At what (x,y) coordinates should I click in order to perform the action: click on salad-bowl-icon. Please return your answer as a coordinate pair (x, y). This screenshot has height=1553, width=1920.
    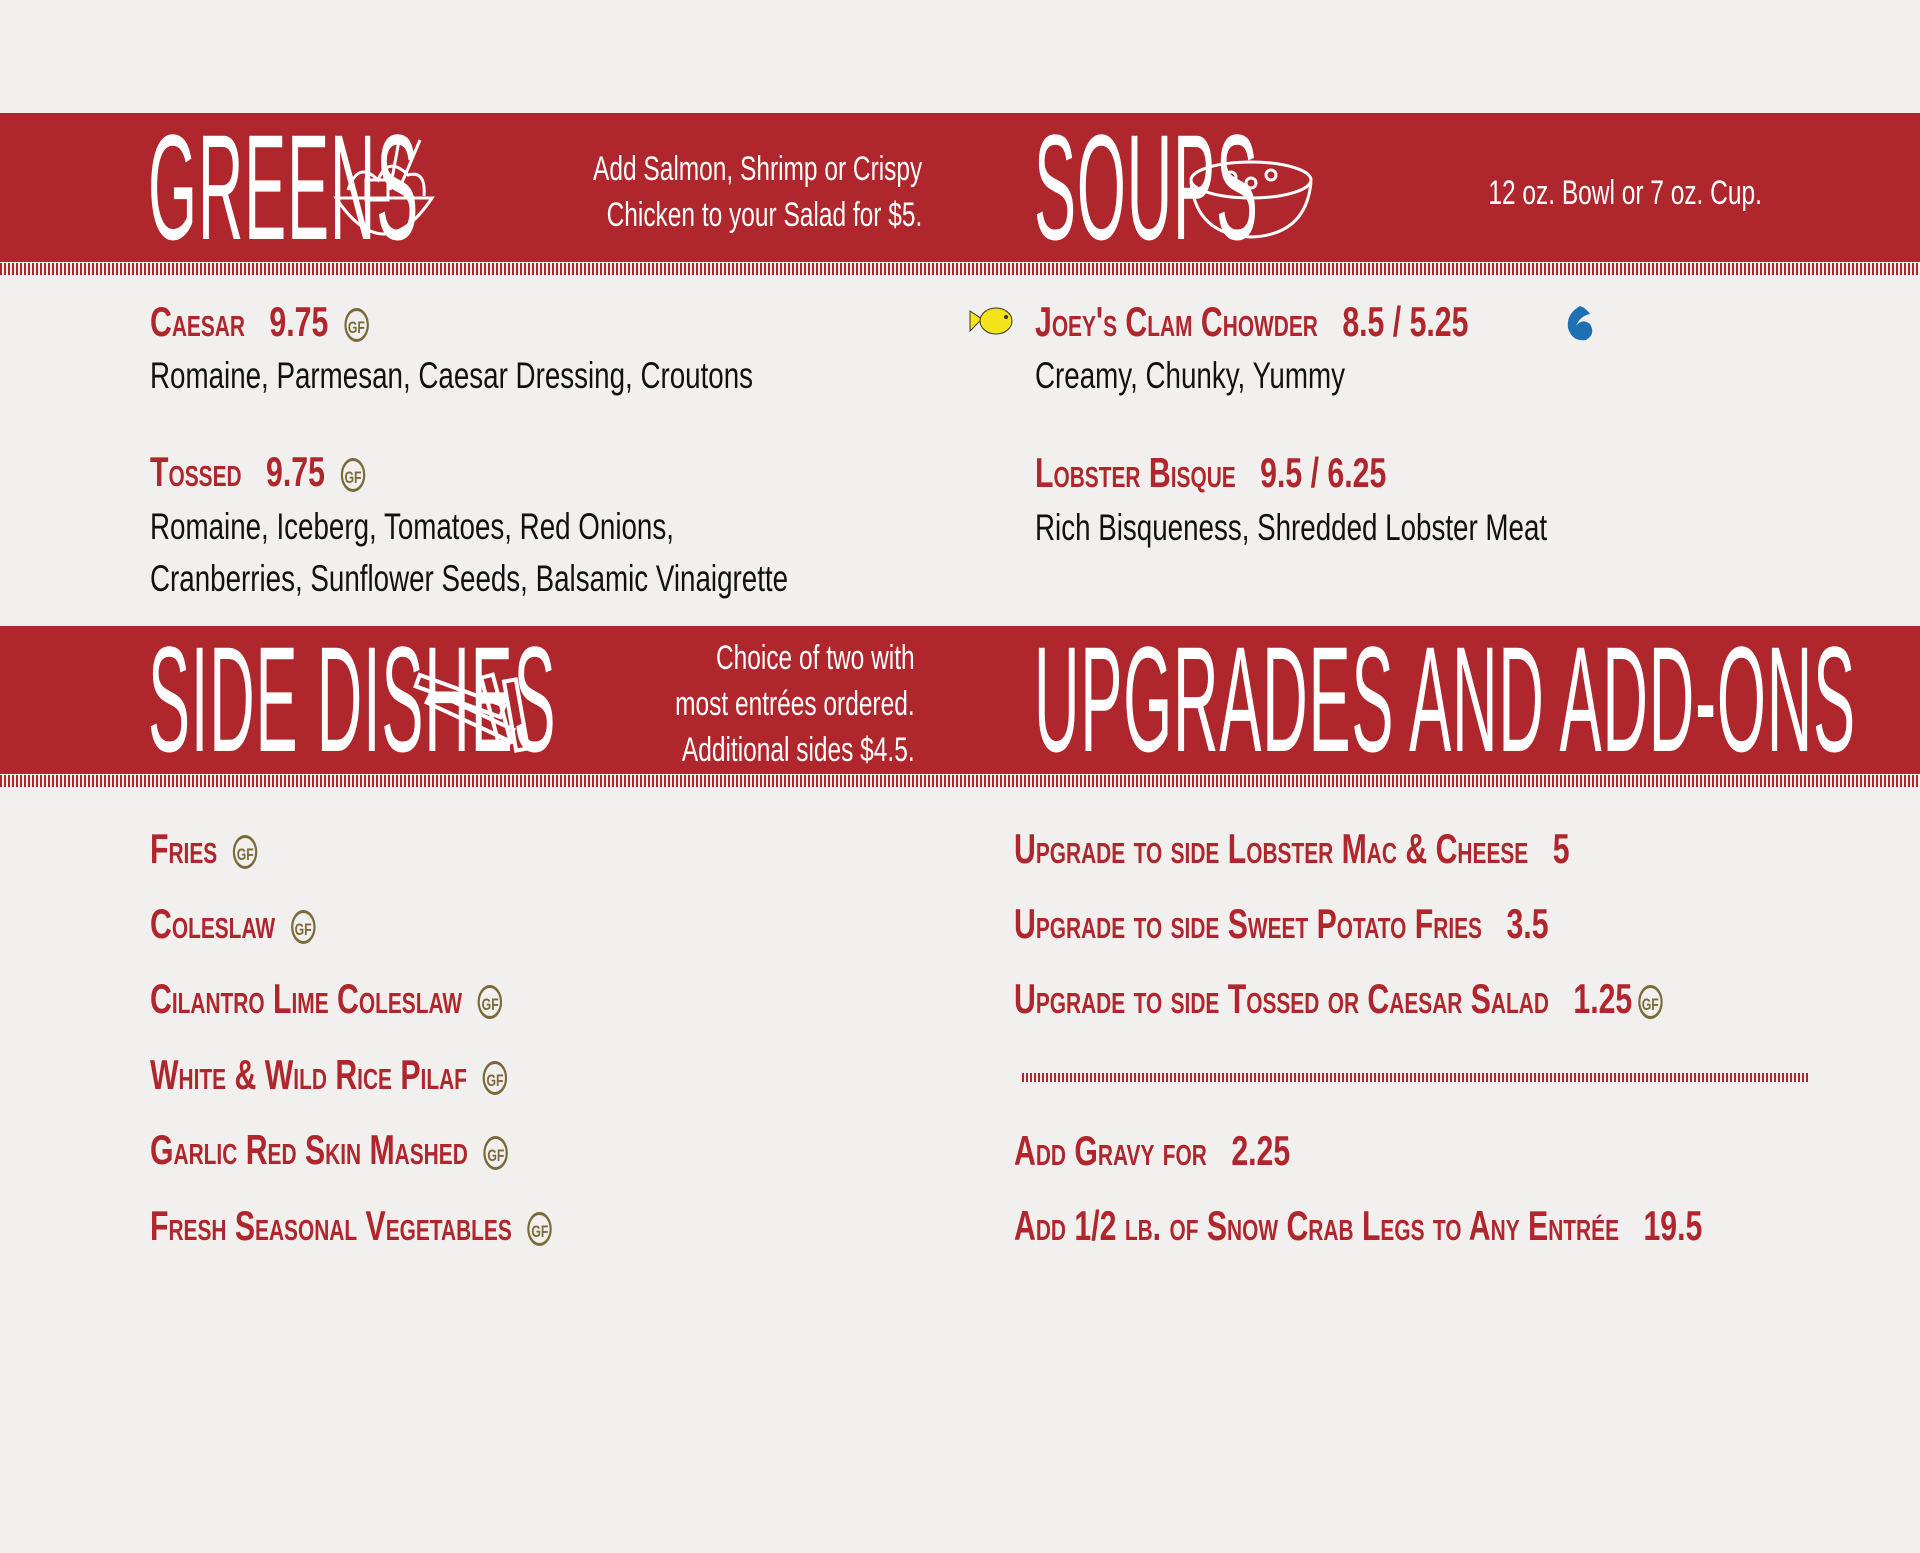
    Looking at the image, I should click on (384, 185).